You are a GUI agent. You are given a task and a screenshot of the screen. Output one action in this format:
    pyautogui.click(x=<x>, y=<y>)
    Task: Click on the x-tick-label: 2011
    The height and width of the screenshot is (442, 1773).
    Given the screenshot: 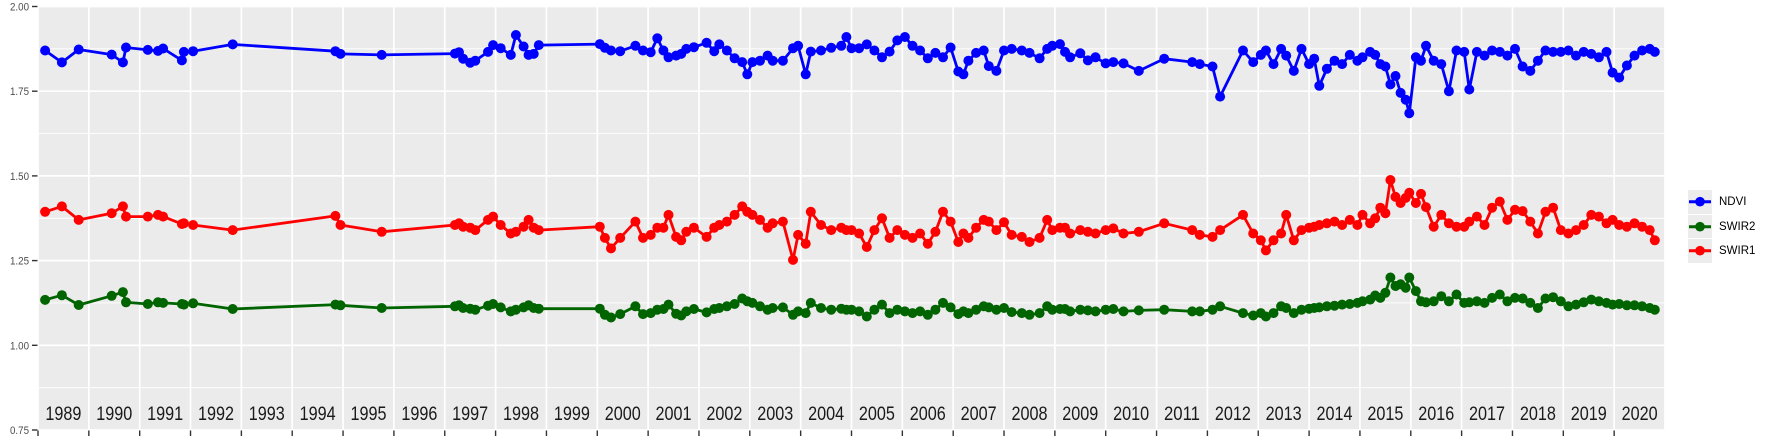 What is the action you would take?
    pyautogui.click(x=1182, y=414)
    